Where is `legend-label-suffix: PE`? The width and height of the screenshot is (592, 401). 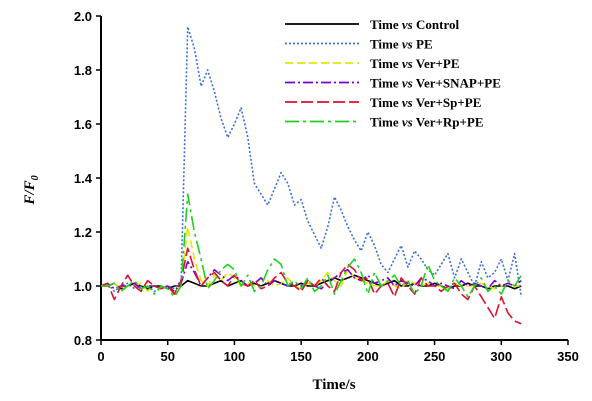 legend-label-suffix: PE is located at coordinates (423, 44).